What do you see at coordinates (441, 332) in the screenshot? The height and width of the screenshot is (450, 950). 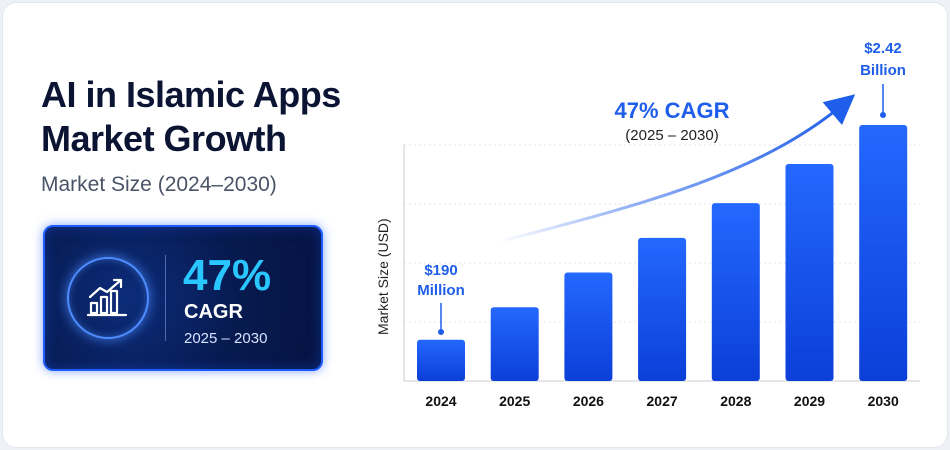 I see `first-leader-dot` at bounding box center [441, 332].